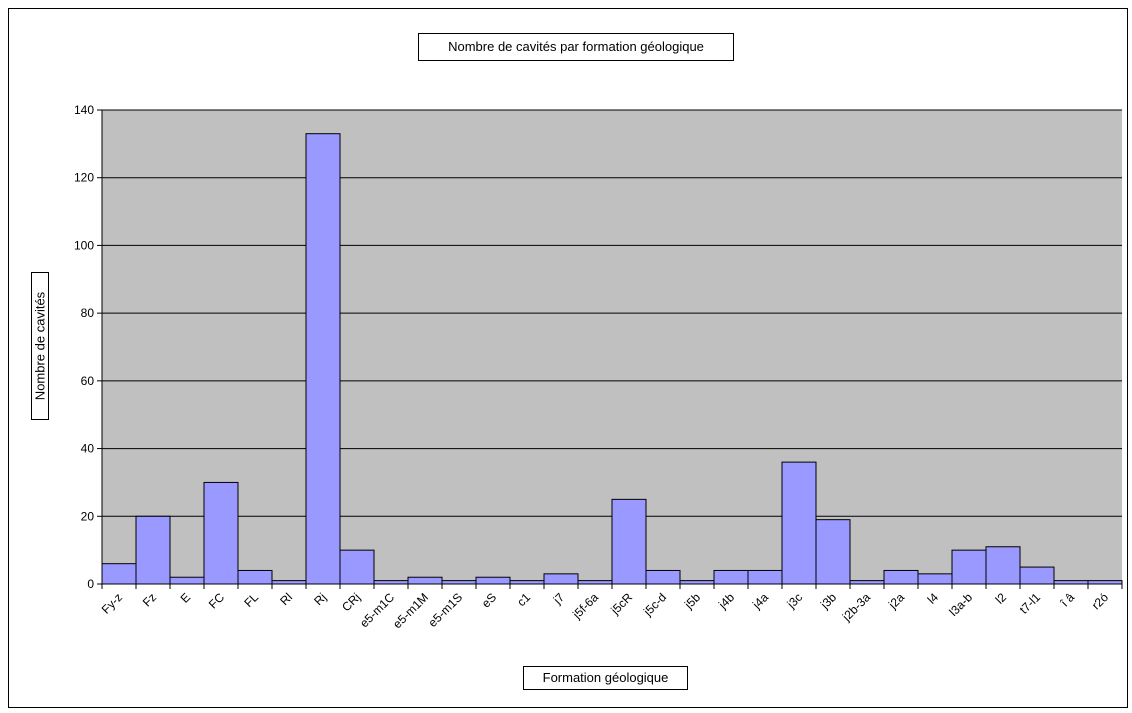 This screenshot has height=713, width=1132. Describe the element at coordinates (84, 110) in the screenshot. I see `y-tick-label: 140` at that location.